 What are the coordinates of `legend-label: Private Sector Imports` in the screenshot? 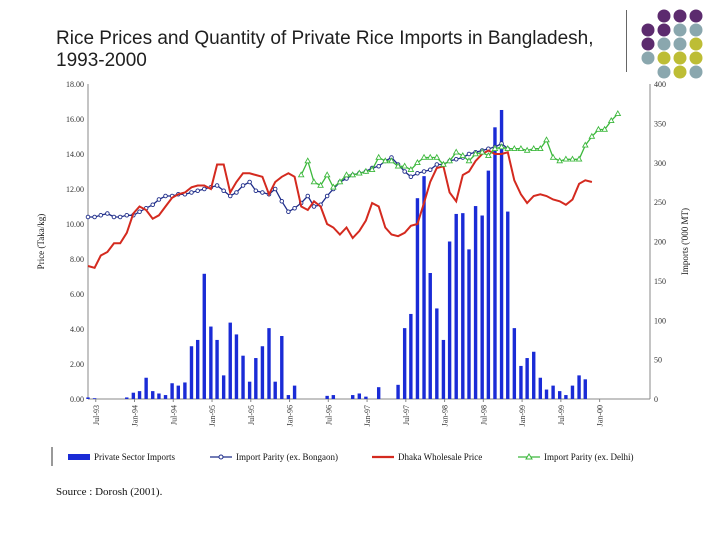 It's located at (134, 457).